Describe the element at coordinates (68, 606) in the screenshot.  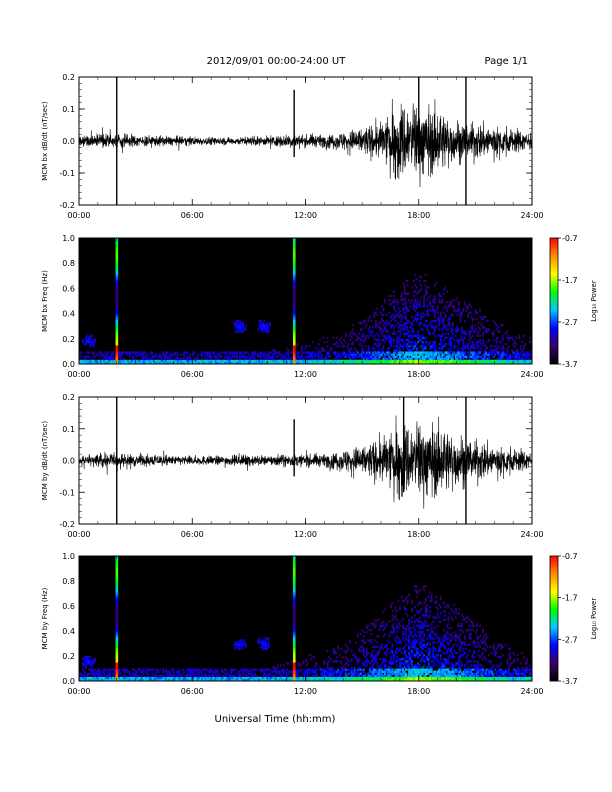
I see `y-tick-label: 0.6` at that location.